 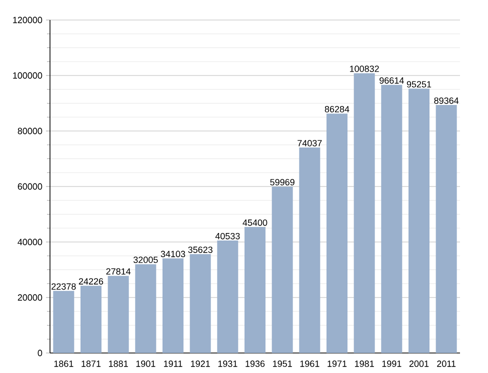 I want to click on x-tick-label: 2001, so click(x=419, y=363).